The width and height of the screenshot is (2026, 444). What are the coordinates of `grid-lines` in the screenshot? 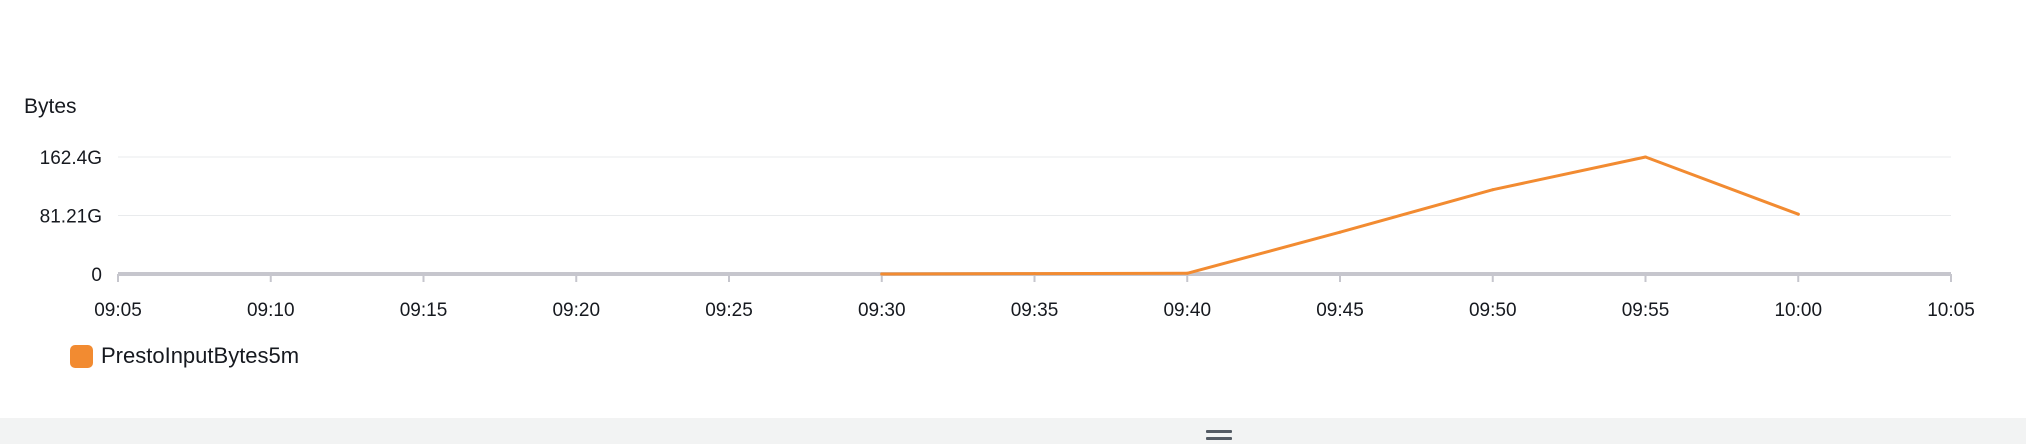 It's located at (1034, 186).